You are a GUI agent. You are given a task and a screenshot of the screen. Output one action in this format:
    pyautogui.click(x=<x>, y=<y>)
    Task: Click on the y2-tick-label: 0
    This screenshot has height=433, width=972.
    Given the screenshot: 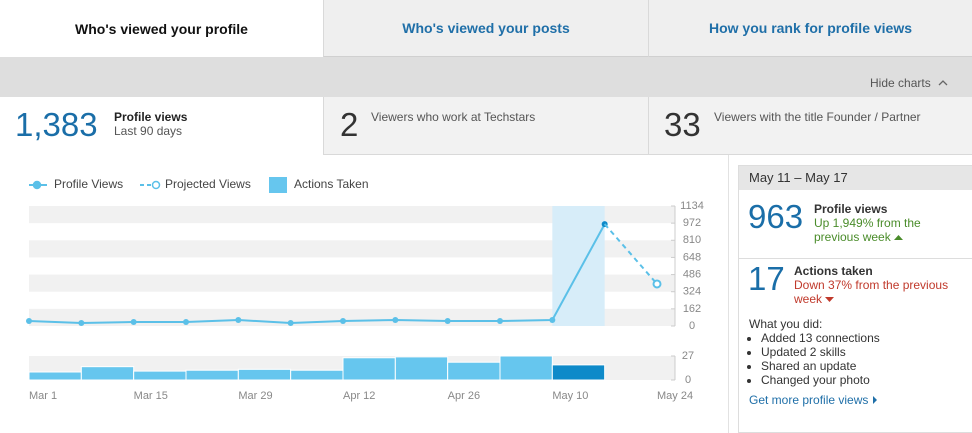 What is the action you would take?
    pyautogui.click(x=688, y=380)
    